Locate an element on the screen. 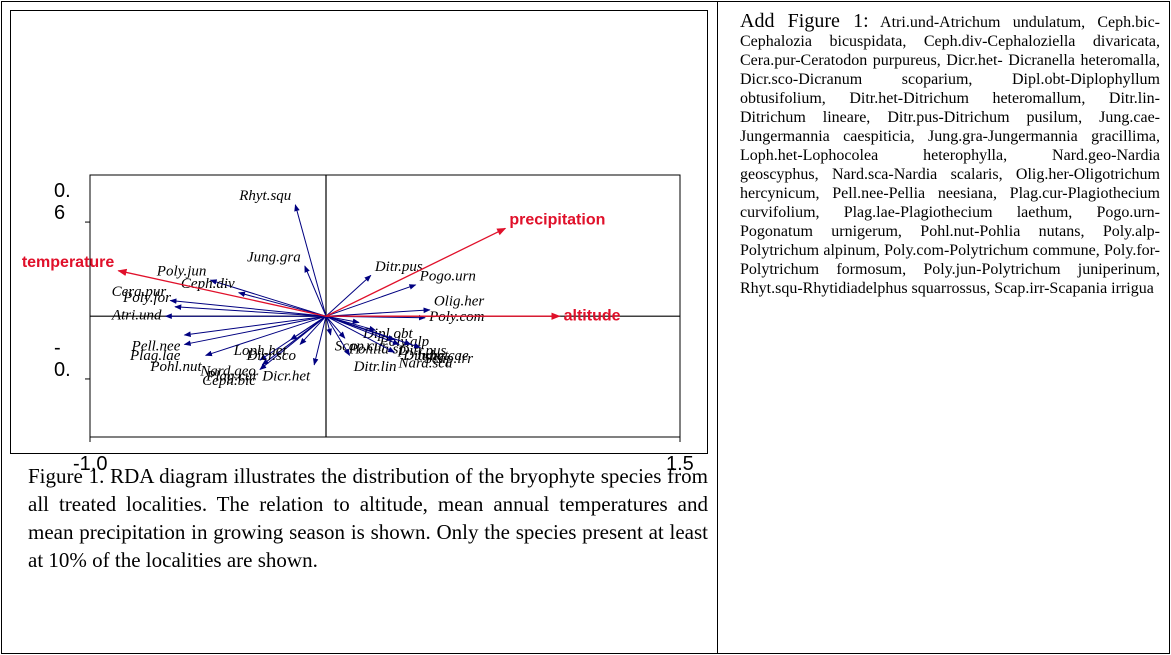 This screenshot has width=1171, height=655. divider is located at coordinates (717, 327).